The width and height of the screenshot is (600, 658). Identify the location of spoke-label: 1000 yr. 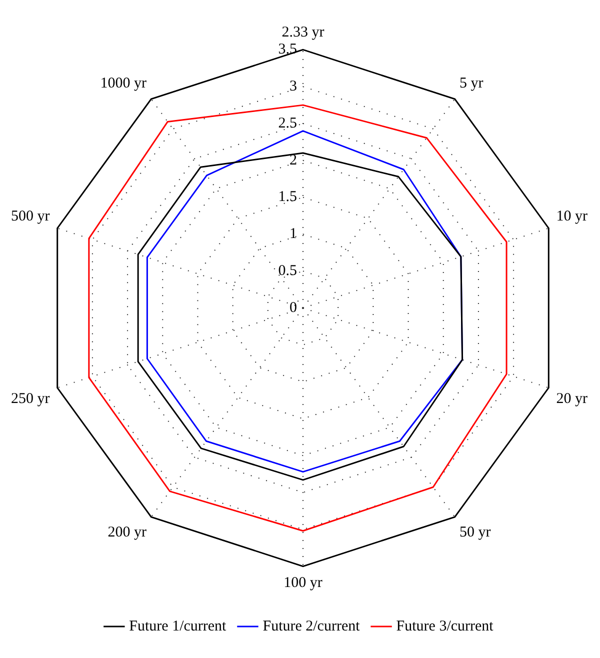
(123, 84).